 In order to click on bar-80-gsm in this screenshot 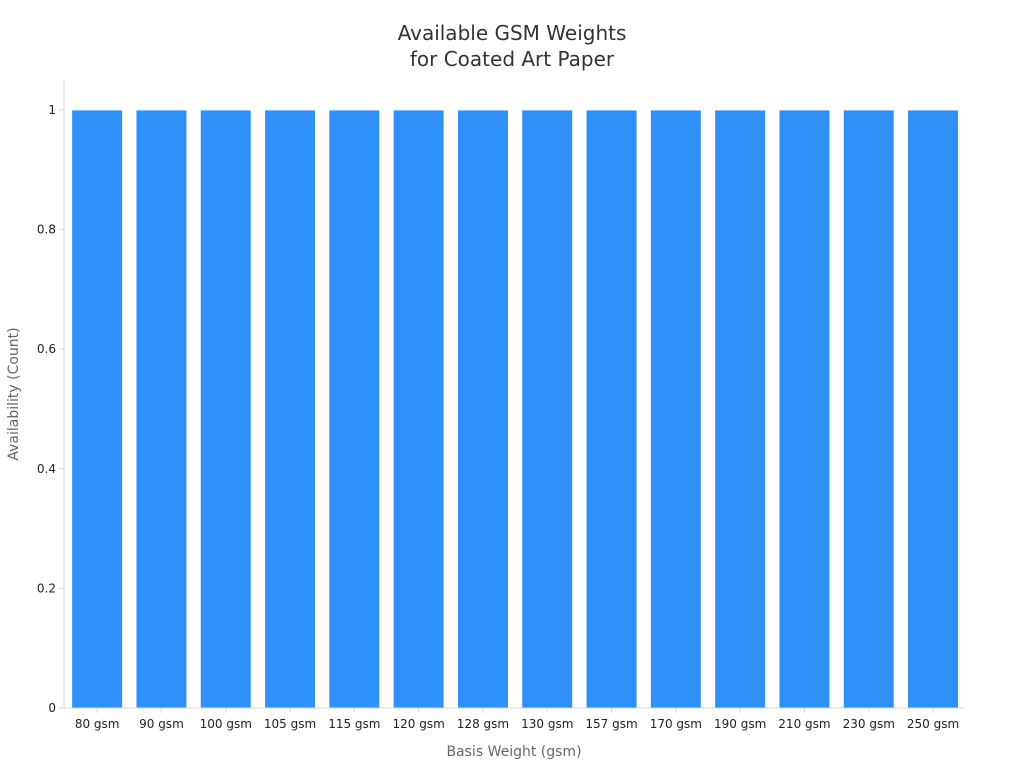, I will do `click(97, 409)`.